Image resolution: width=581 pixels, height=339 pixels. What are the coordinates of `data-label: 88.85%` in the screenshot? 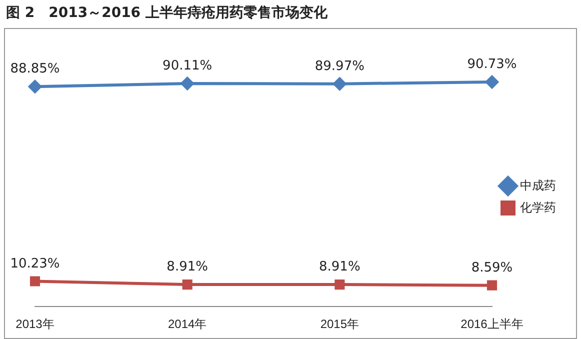 It's located at (35, 69).